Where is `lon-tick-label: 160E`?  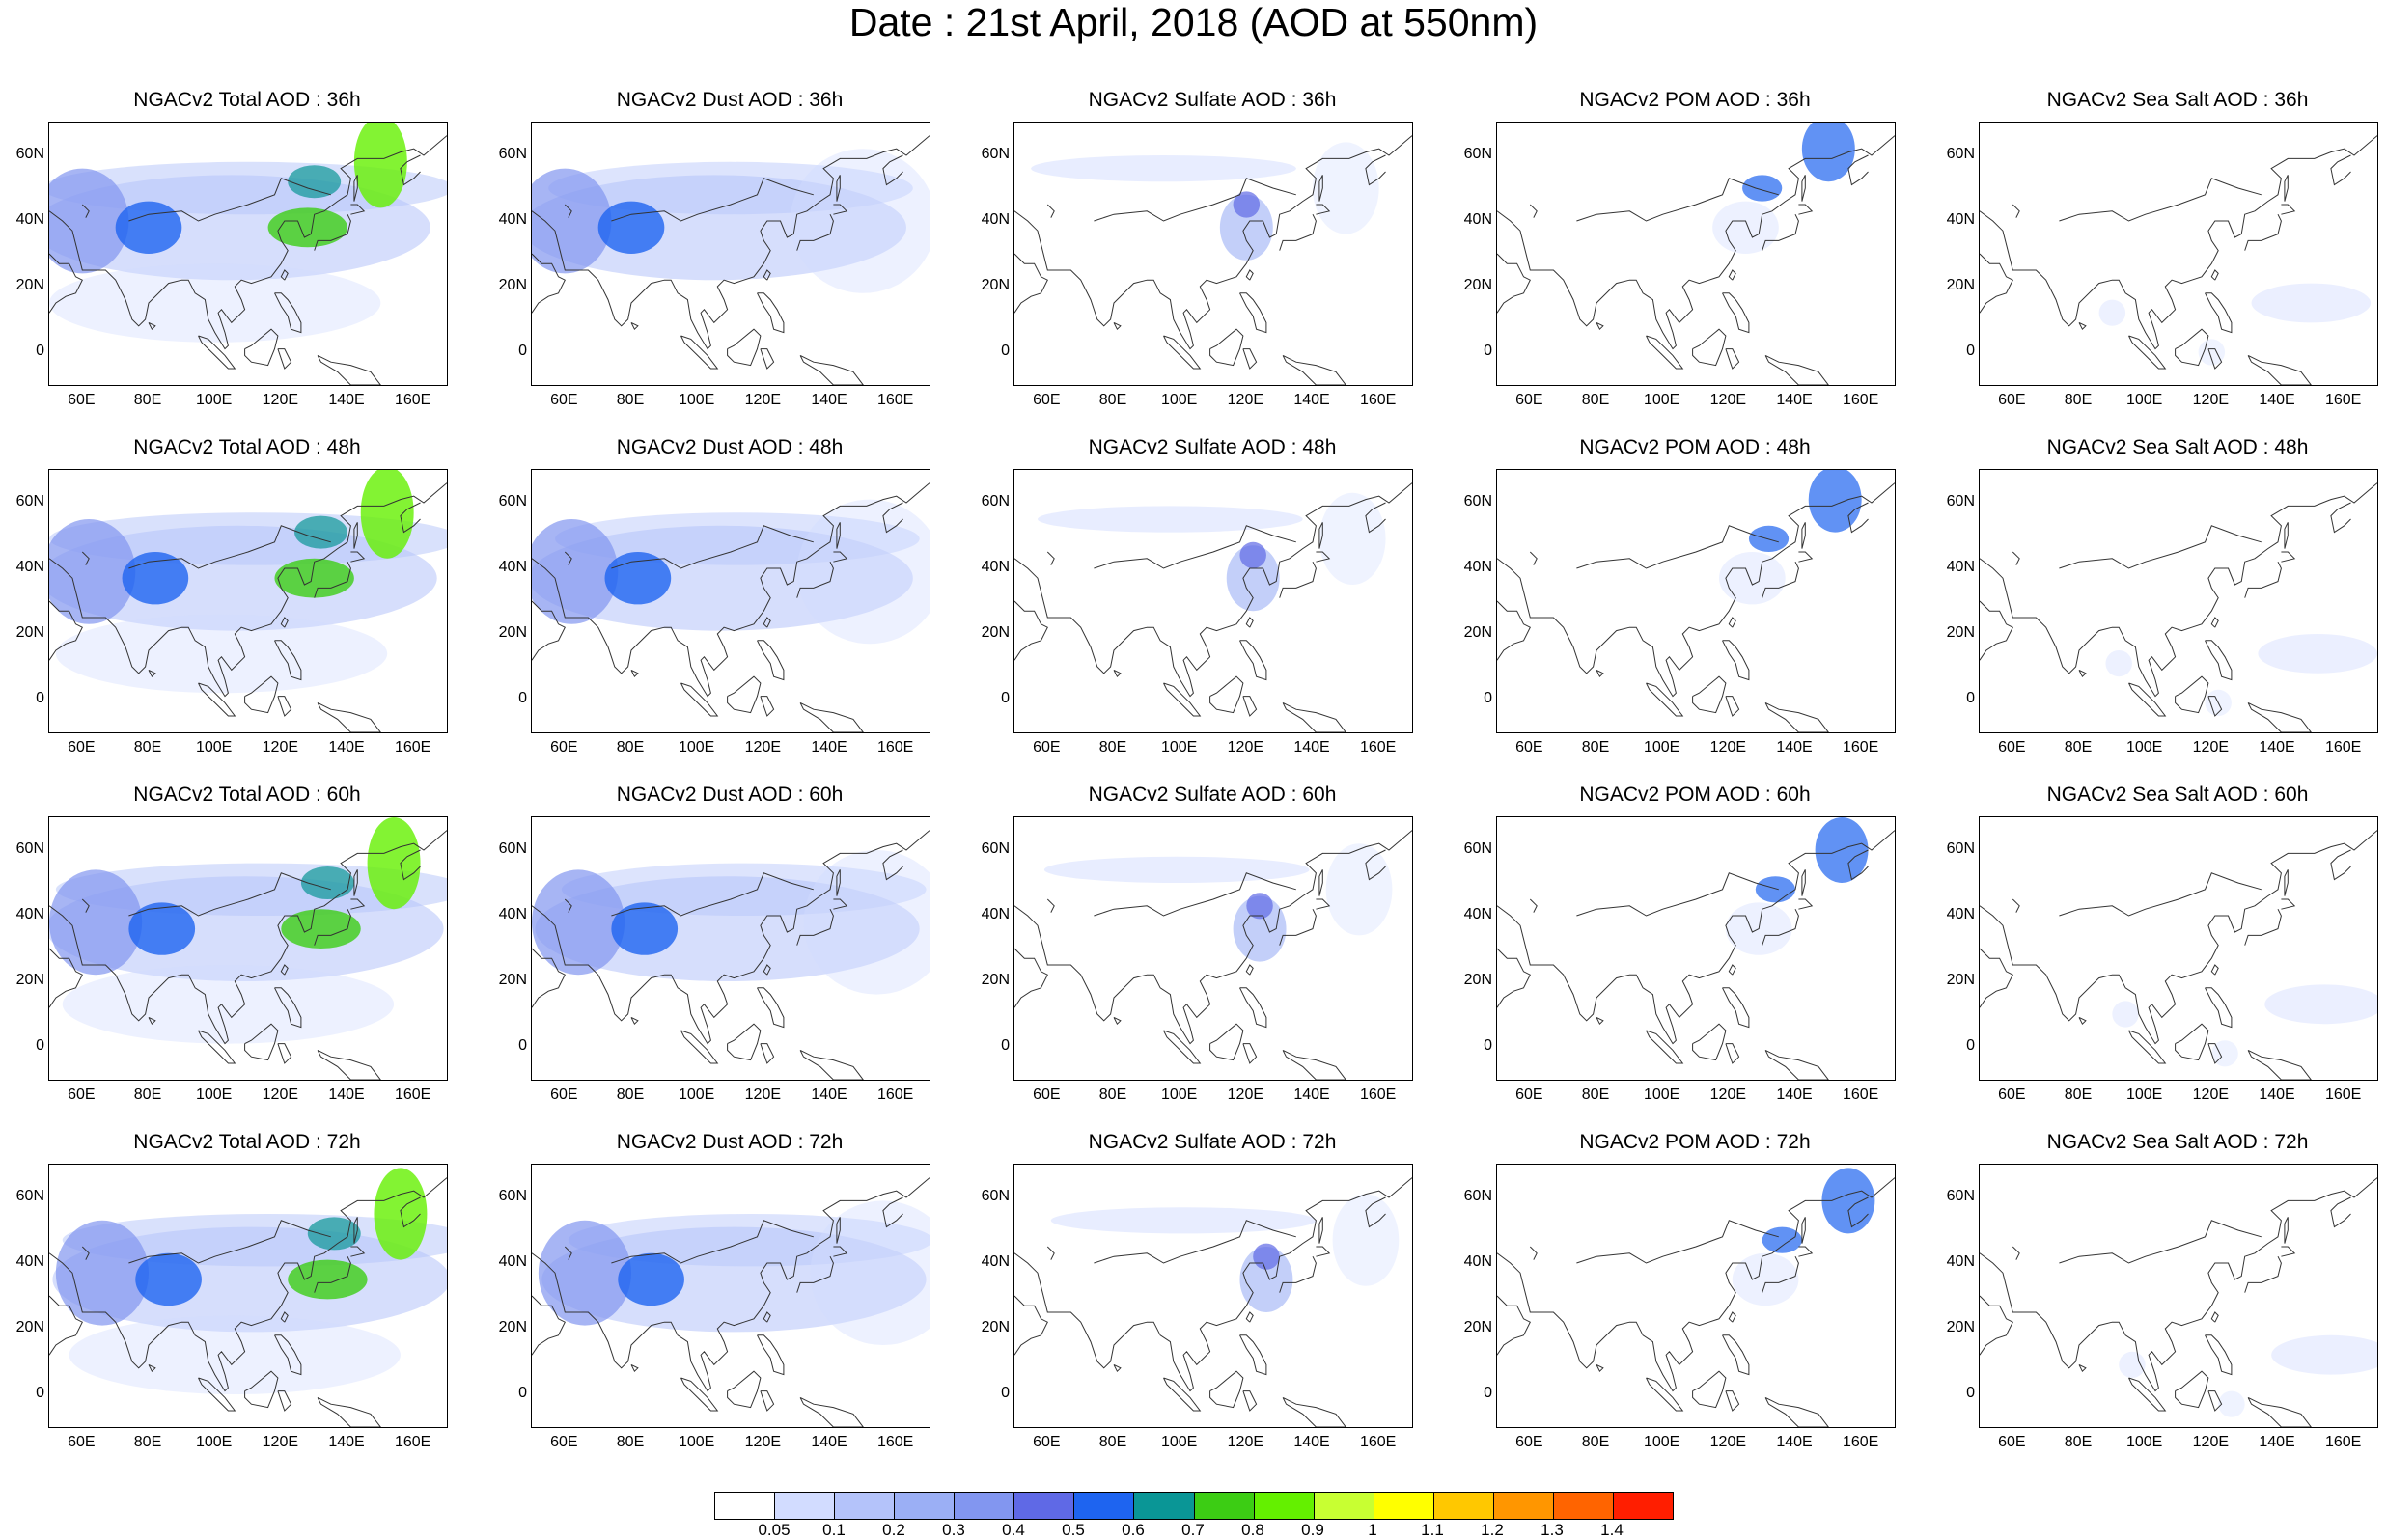 lon-tick-label: 160E is located at coordinates (2343, 1094).